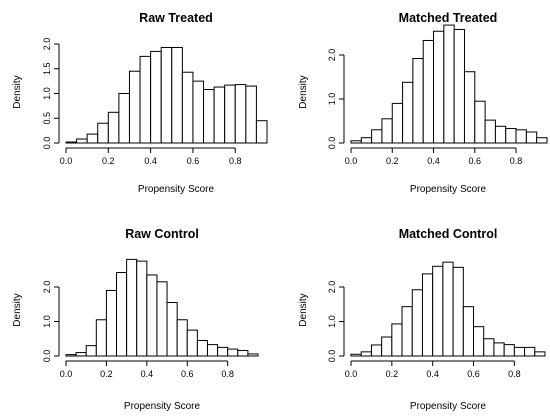  What do you see at coordinates (448, 18) in the screenshot?
I see `chart-title: Matched Treated` at bounding box center [448, 18].